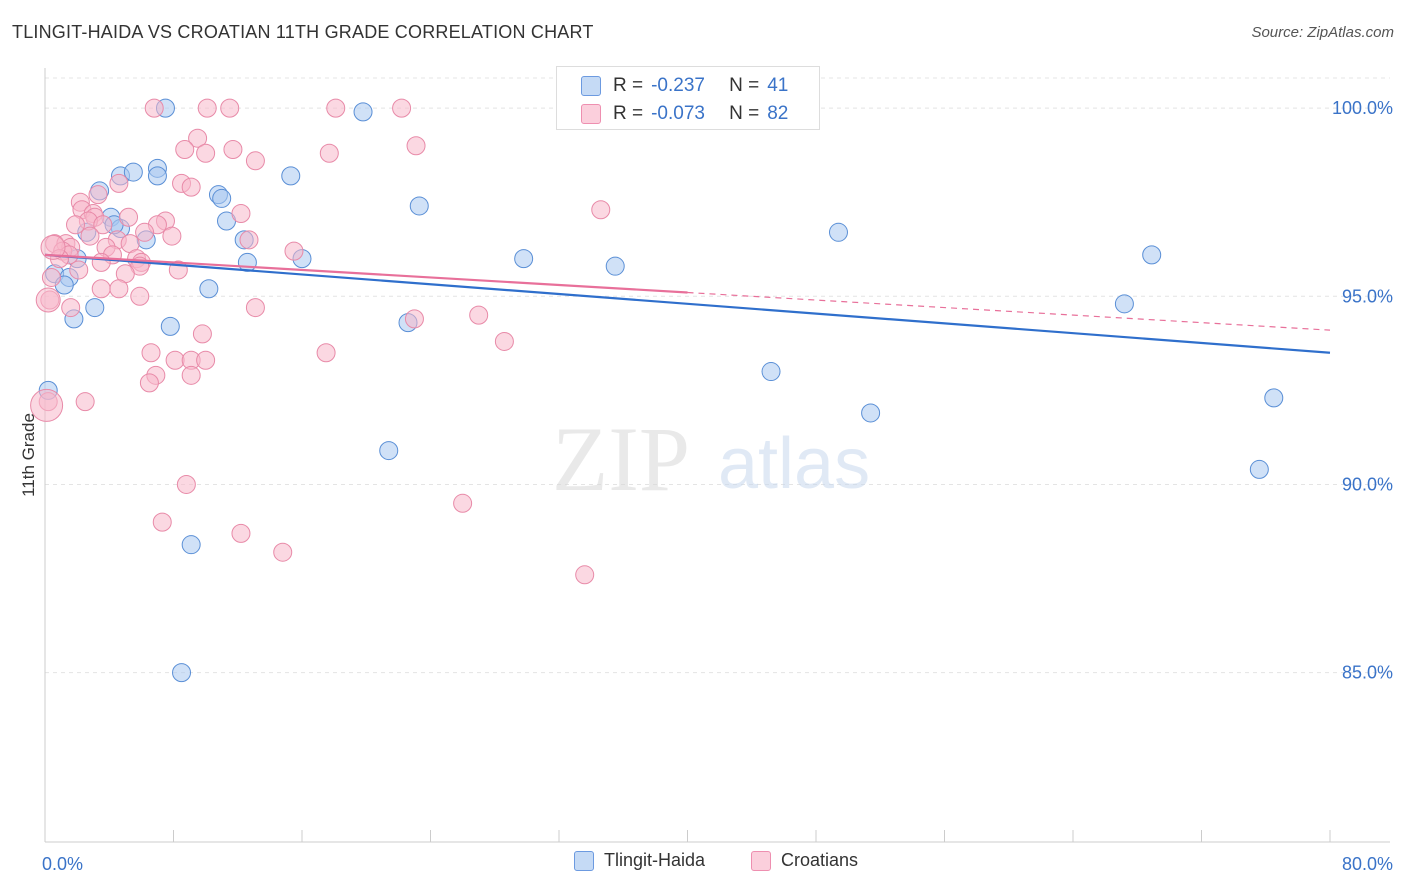 The image size is (1406, 892). I want to click on y-axis-label: 11th Grade, so click(28, 455).